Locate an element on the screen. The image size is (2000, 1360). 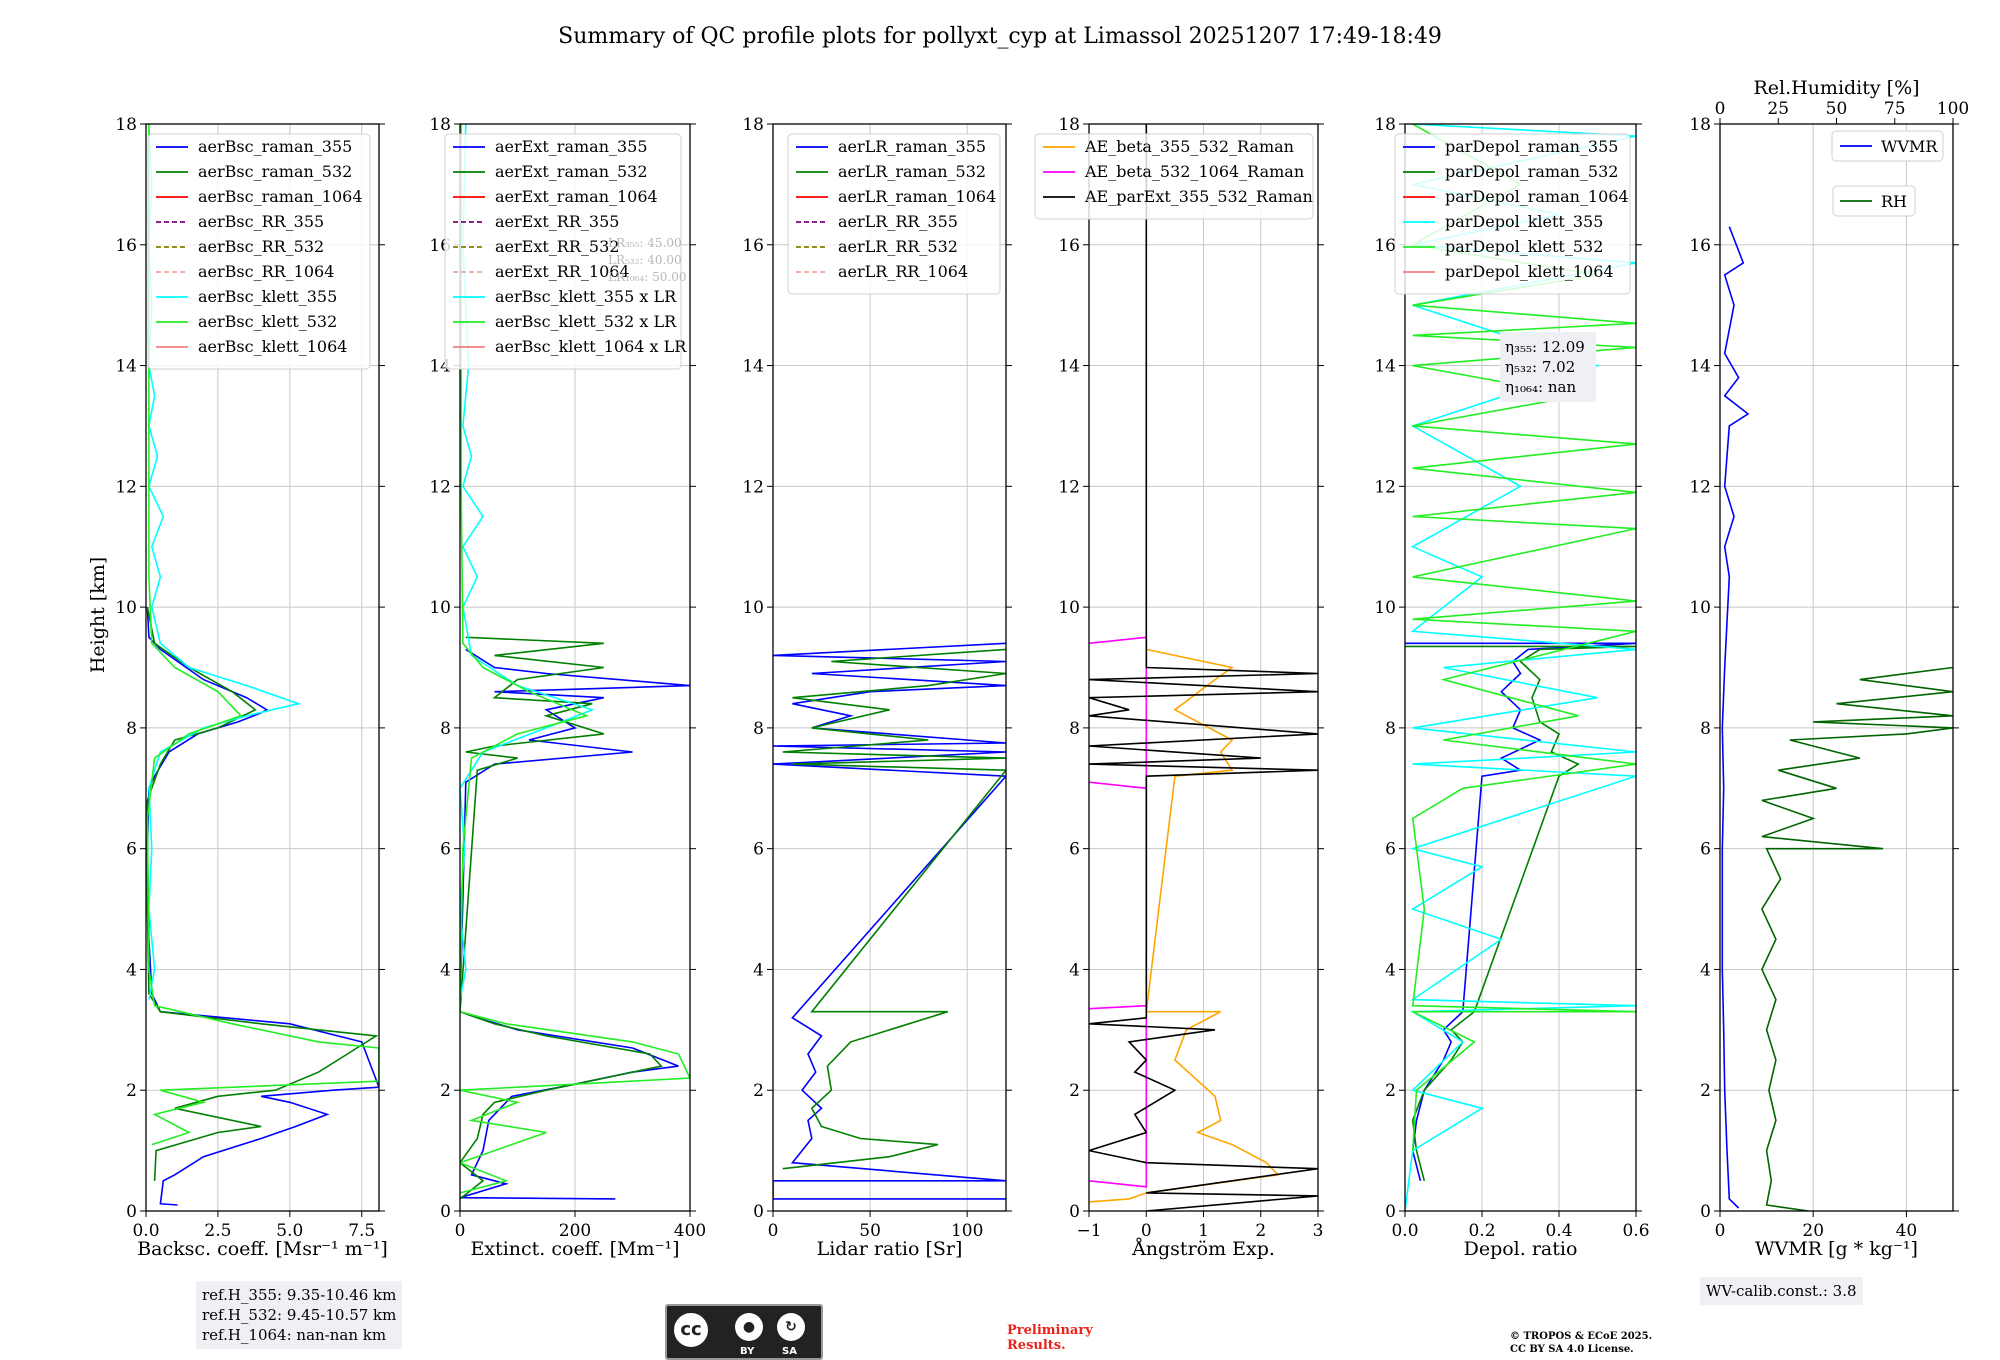
legend-entry: aerBsc_raman_532 is located at coordinates (275, 171).